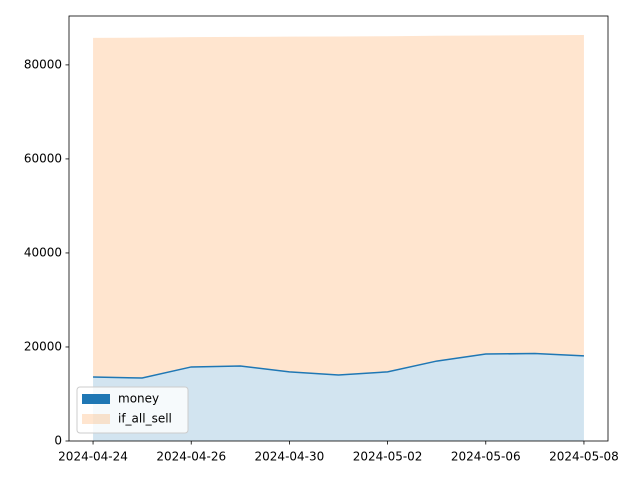 The height and width of the screenshot is (484, 640). Describe the element at coordinates (388, 457) in the screenshot. I see `x-tick-label: 2024-05-02` at that location.